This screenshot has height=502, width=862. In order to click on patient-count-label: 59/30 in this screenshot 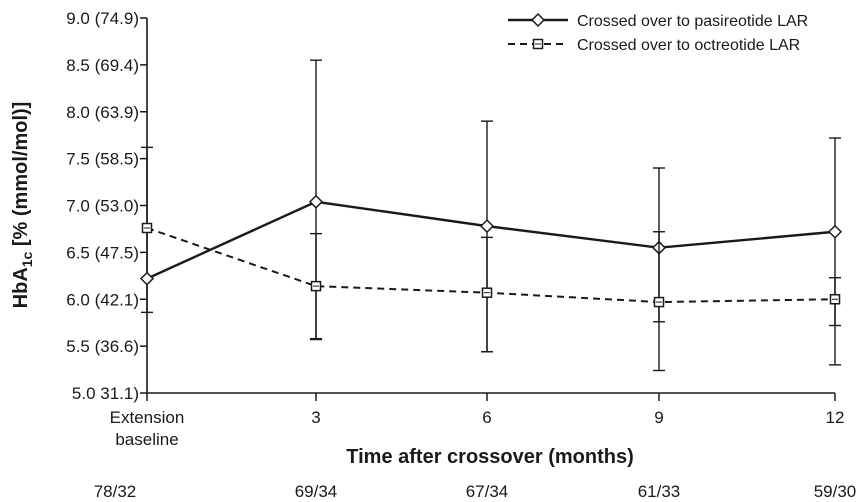, I will do `click(835, 491)`.